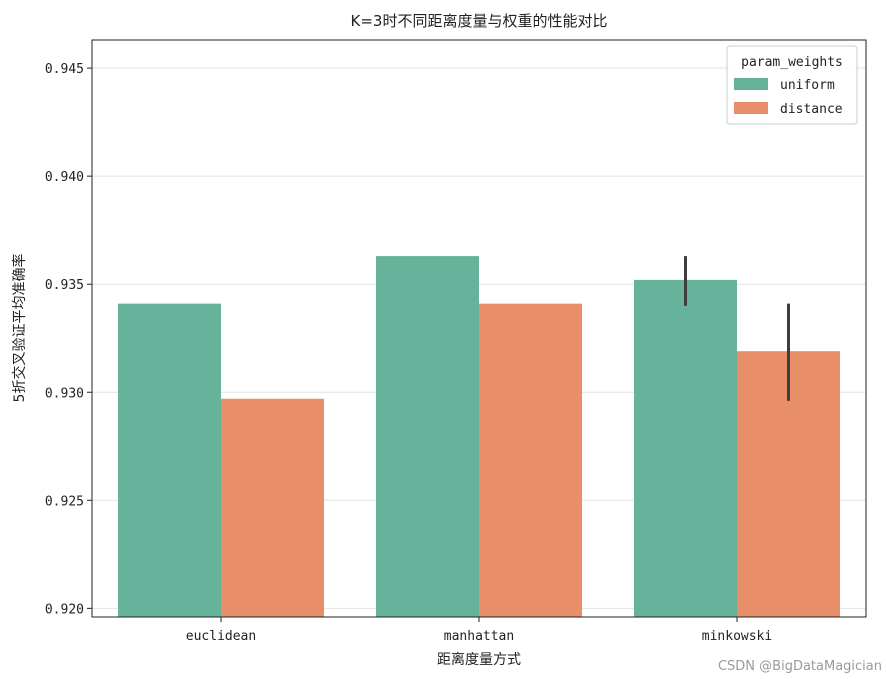 This screenshot has width=886, height=679. I want to click on x-tick-label-manhattan: manhattan, so click(479, 636).